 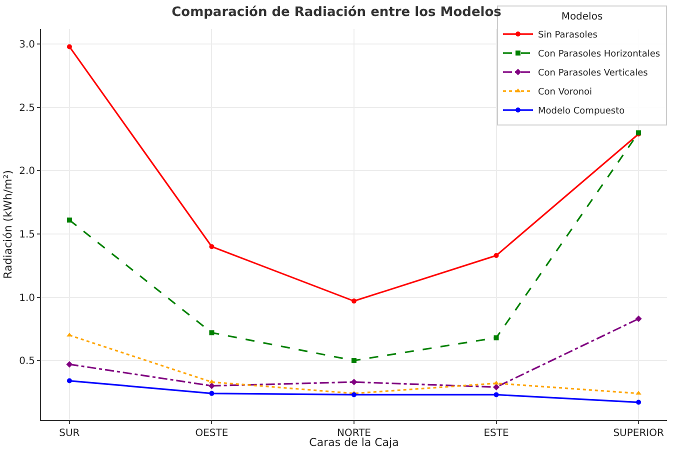 I want to click on x-tick-label: NORTE, so click(x=354, y=433).